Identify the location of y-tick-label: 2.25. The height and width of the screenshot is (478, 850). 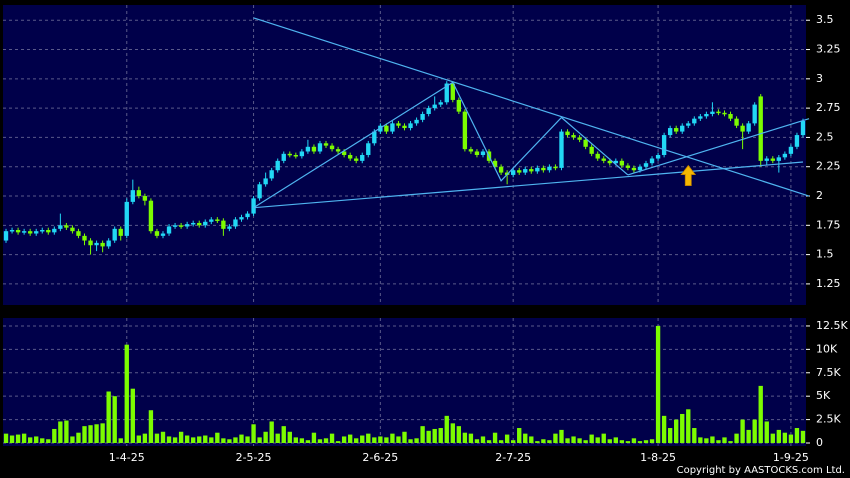
(828, 166).